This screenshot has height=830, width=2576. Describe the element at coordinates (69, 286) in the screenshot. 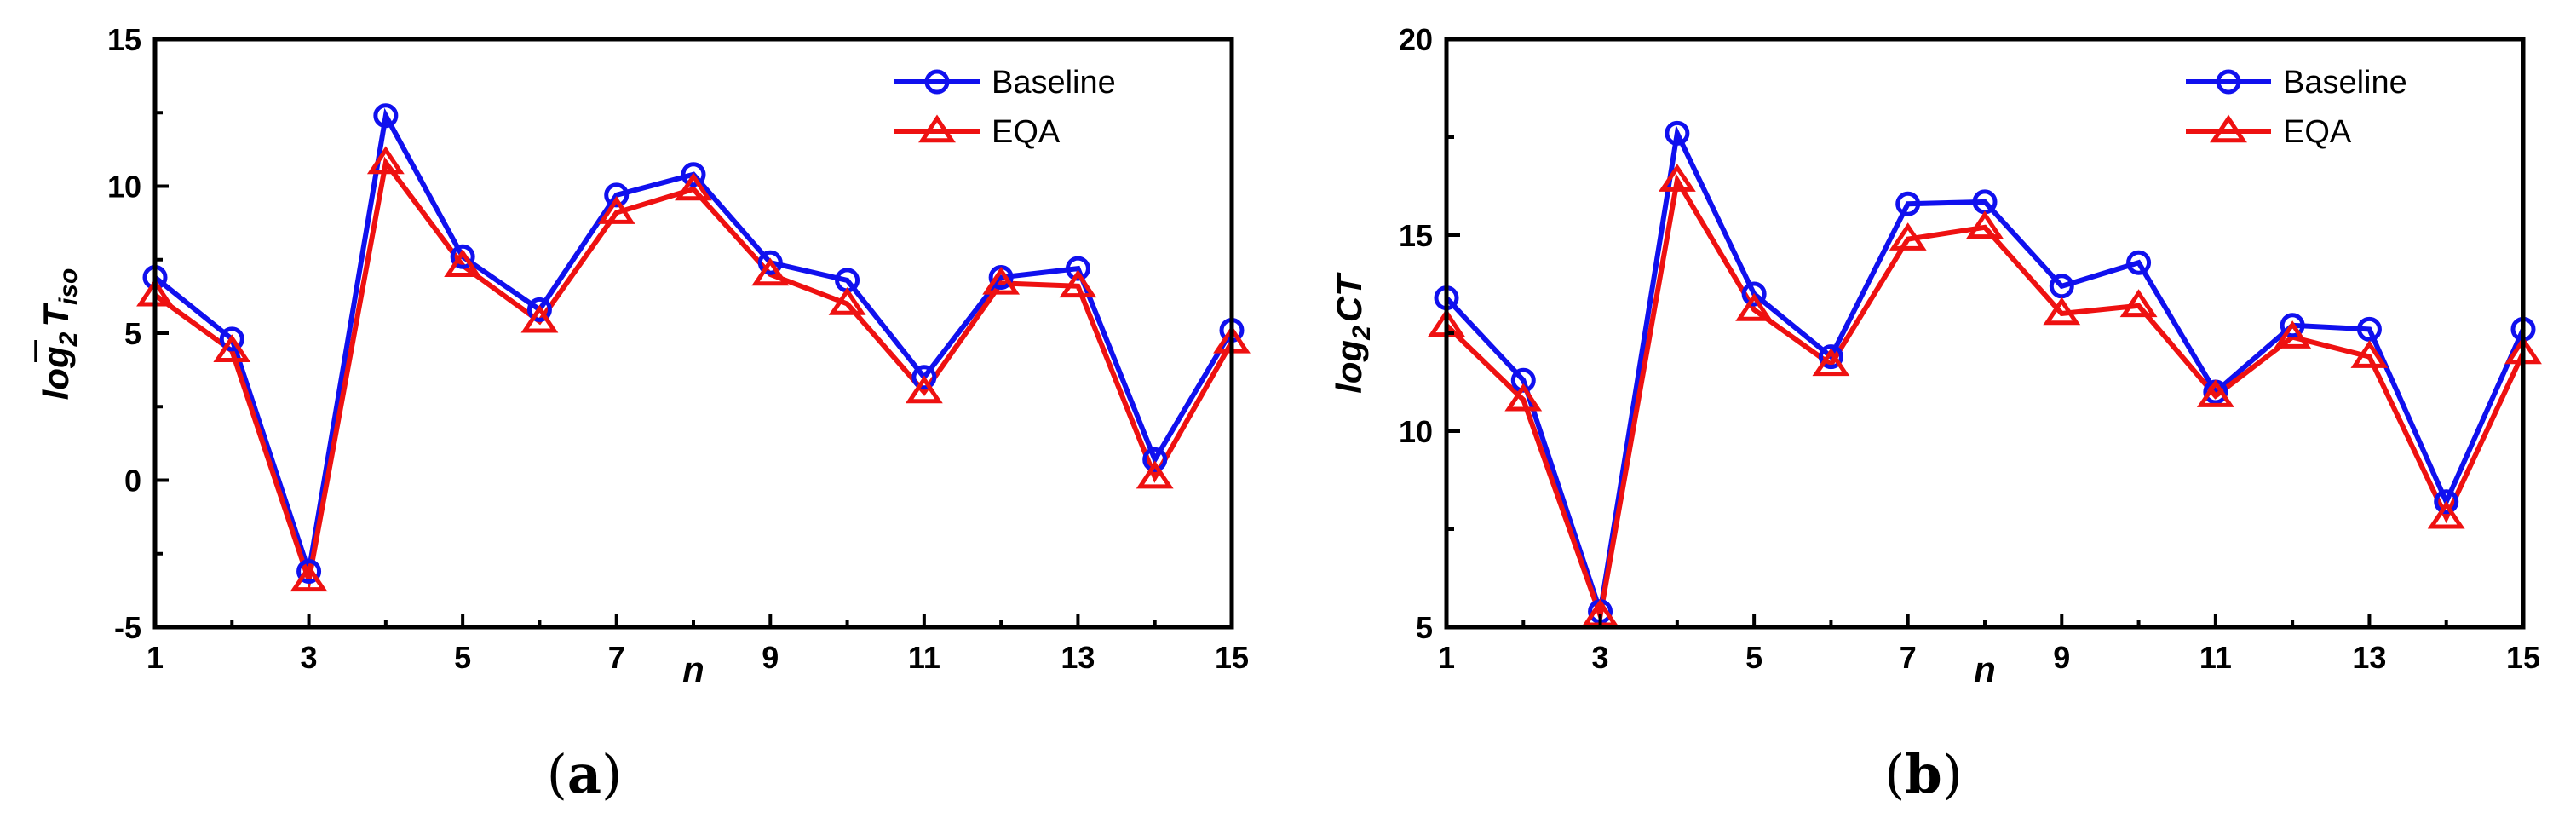

I see `y-title-symbol-sub: iso` at that location.